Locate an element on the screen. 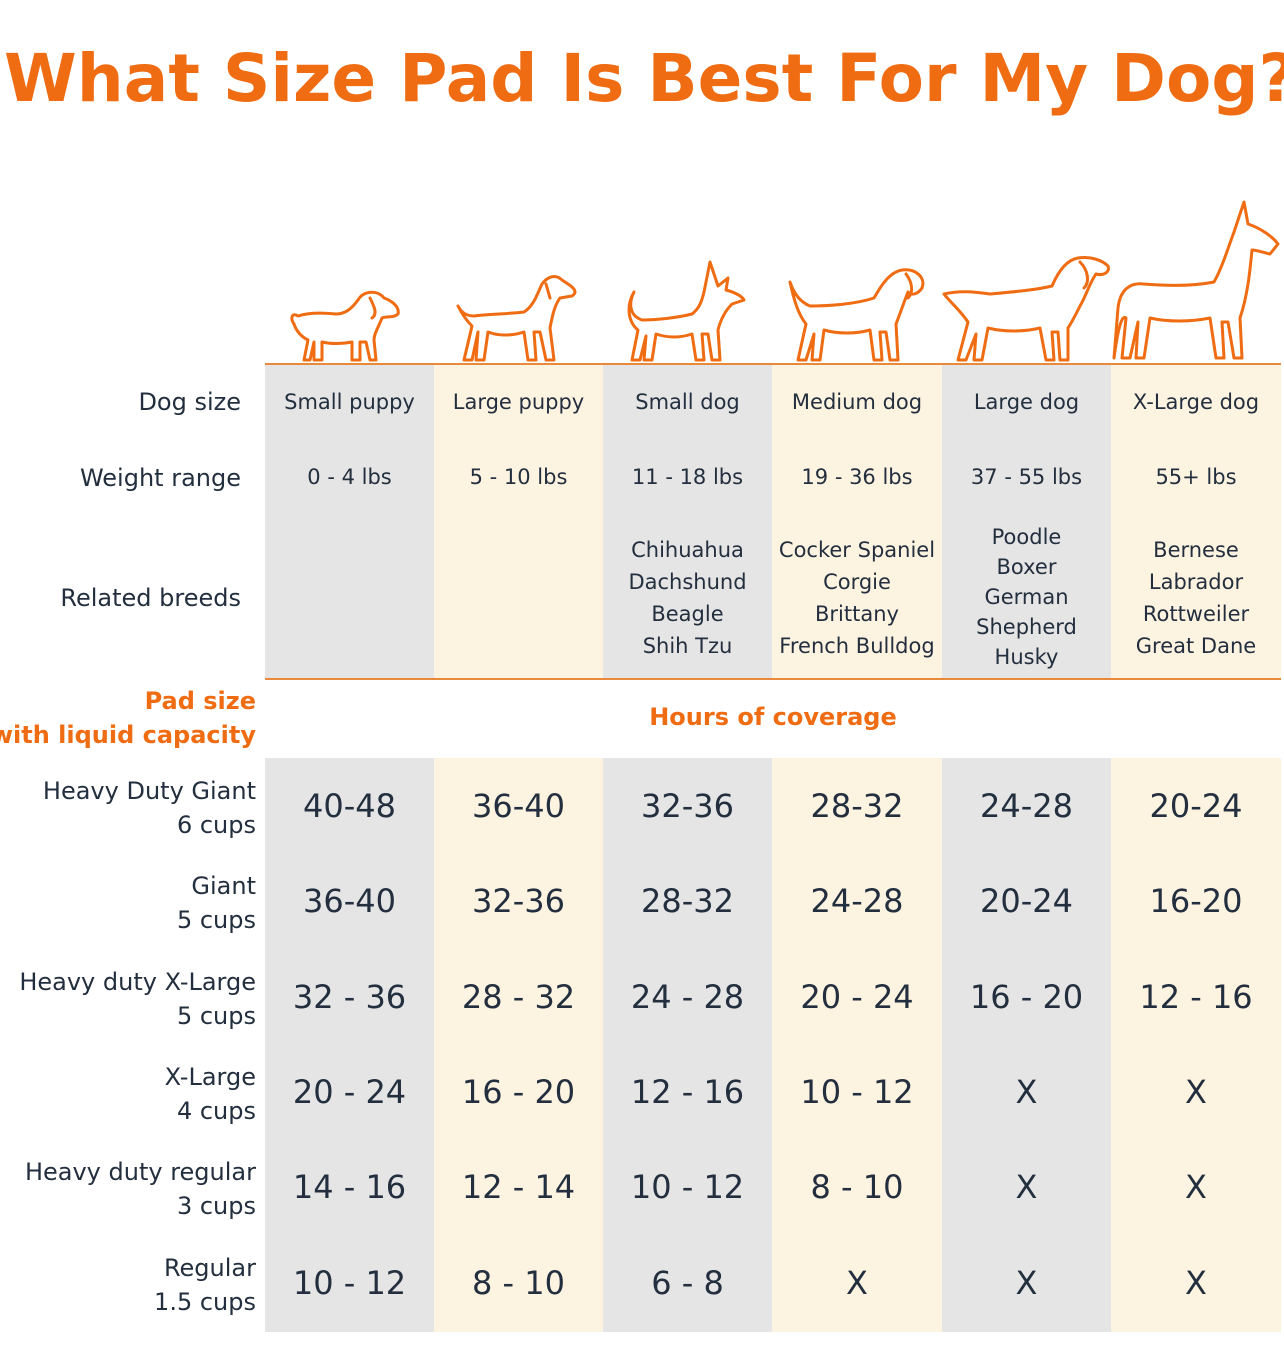  pad-name: Heavy duty X-Large is located at coordinates (137, 982).